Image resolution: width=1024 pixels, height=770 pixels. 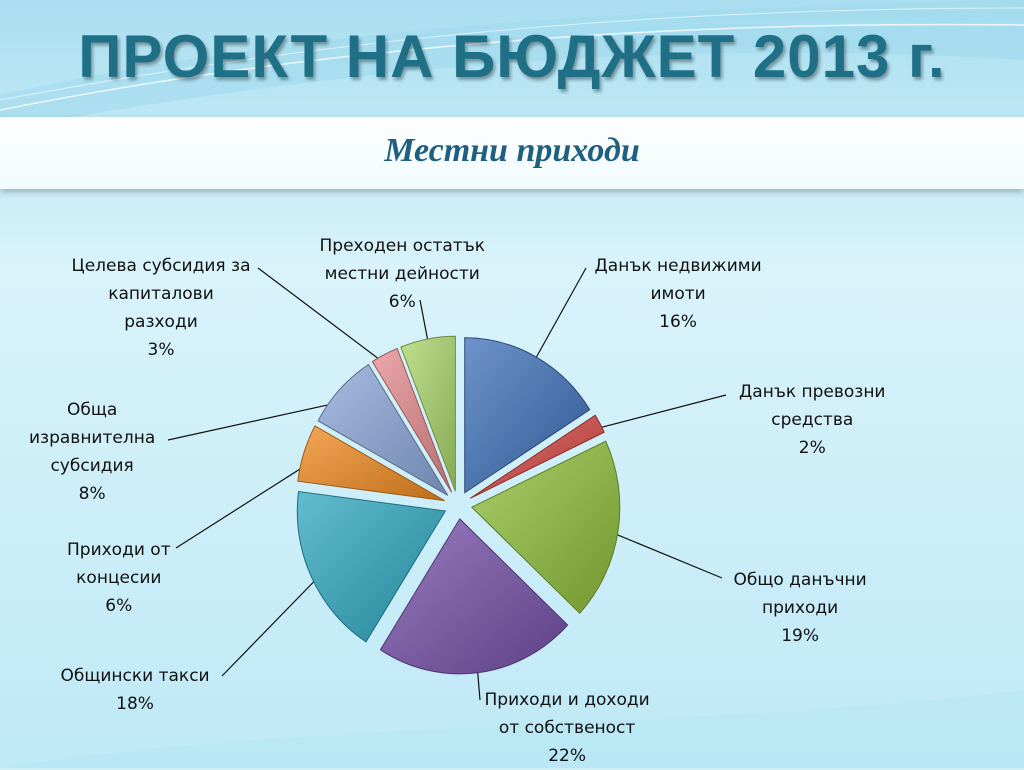 What do you see at coordinates (92, 452) in the screenshot?
I see `slice-label-7: Обща изравнителна субсидия 8%` at bounding box center [92, 452].